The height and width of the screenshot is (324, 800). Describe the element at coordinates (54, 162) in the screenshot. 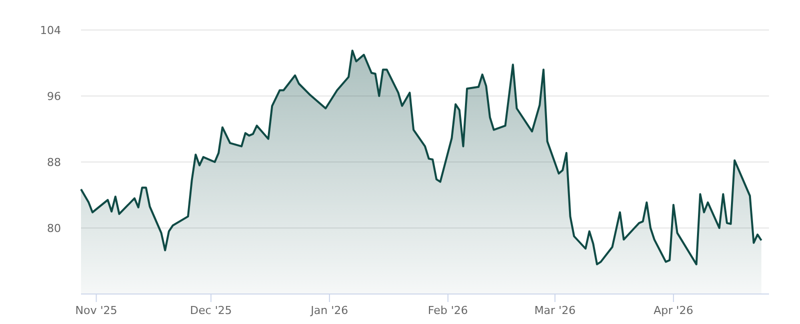

I see `y-tick-label: 88` at that location.